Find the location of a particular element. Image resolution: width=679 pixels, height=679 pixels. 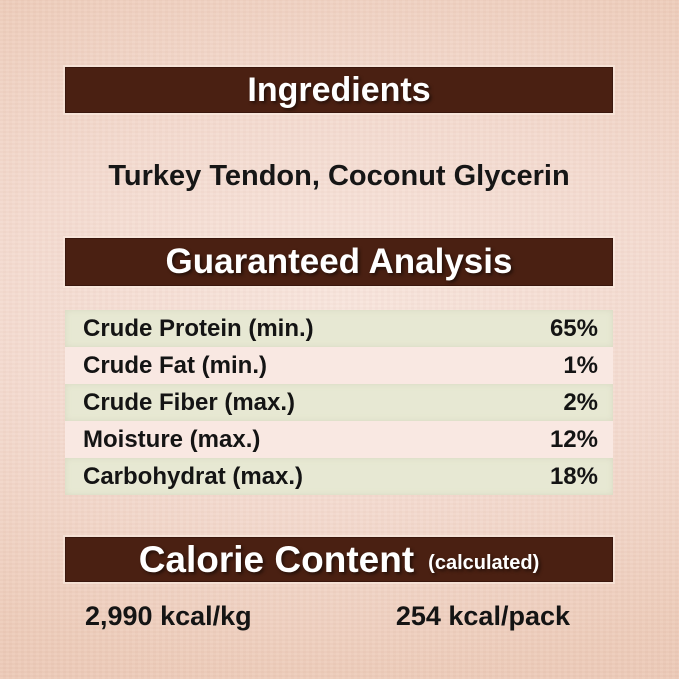

calories-per-pack: 254 kcal/pack is located at coordinates (482, 616).